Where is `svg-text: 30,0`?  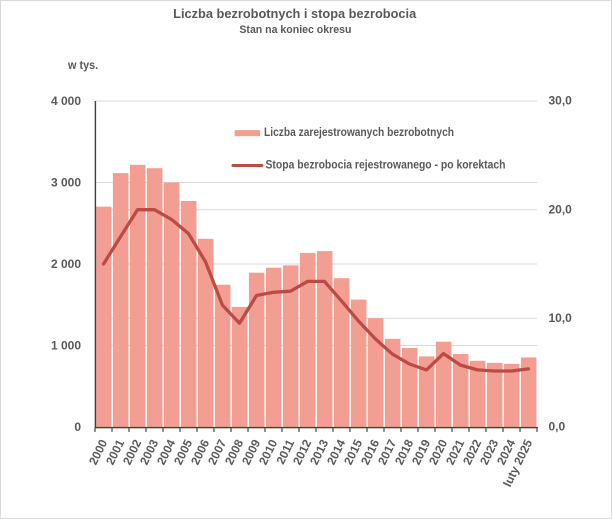 svg-text: 30,0 is located at coordinates (561, 101).